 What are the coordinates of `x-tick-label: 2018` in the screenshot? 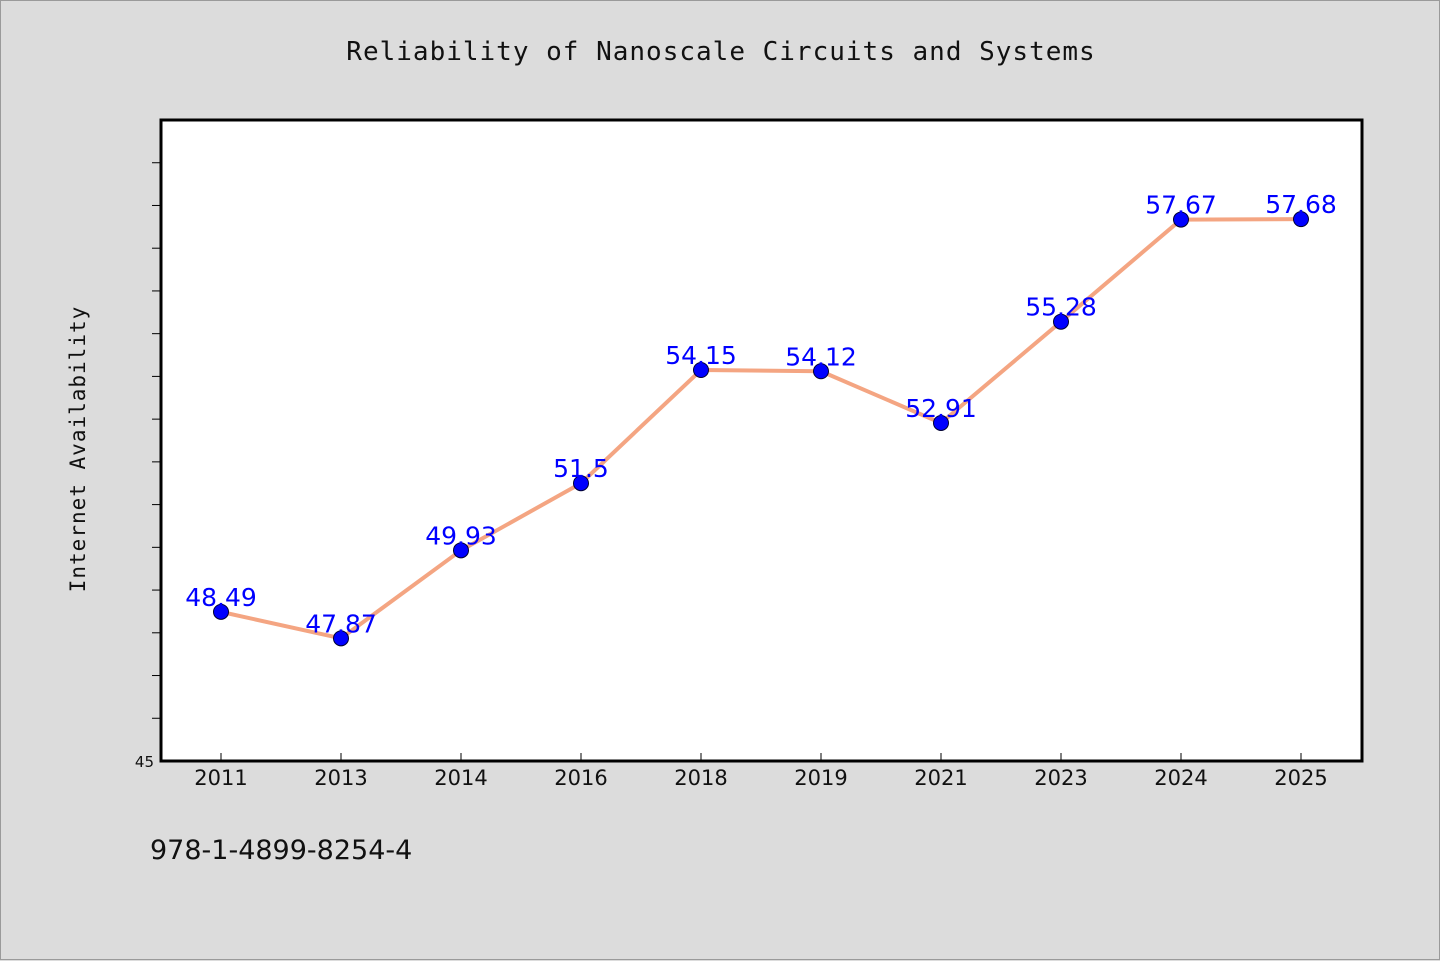 It's located at (700, 778).